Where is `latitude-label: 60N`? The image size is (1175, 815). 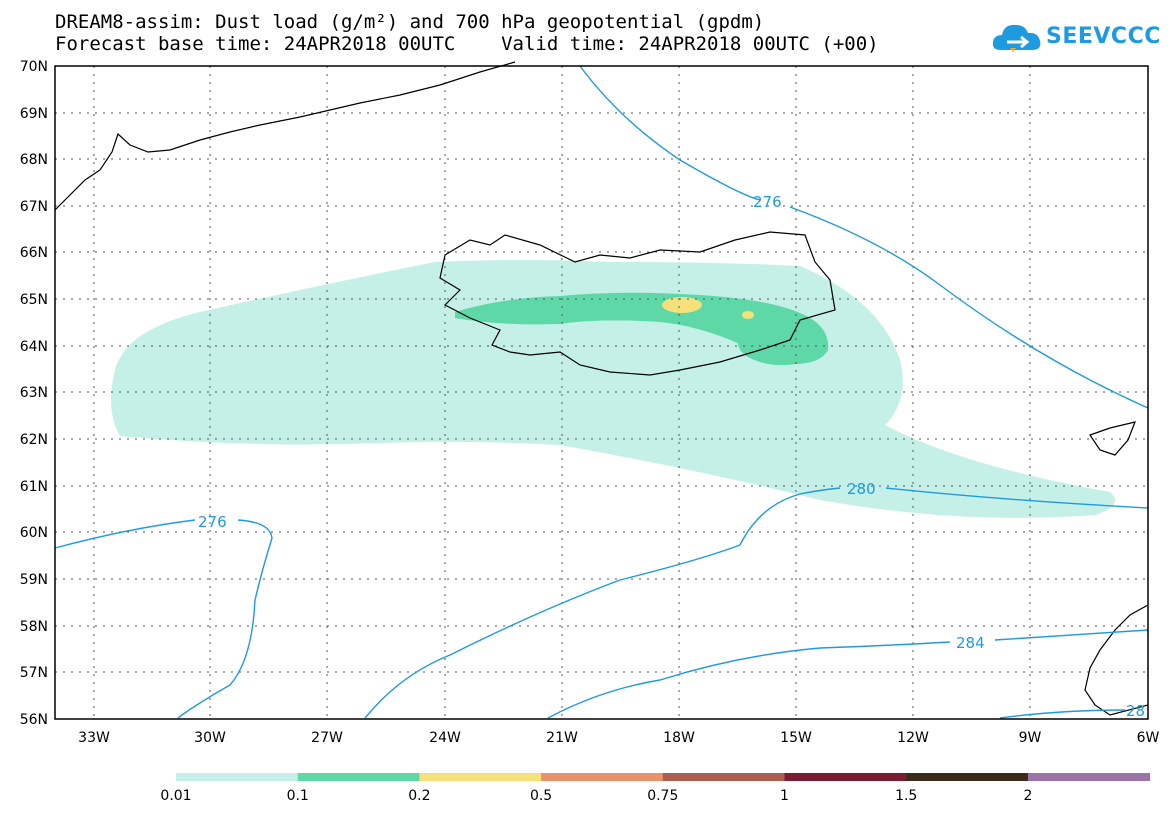 latitude-label: 60N is located at coordinates (34, 533).